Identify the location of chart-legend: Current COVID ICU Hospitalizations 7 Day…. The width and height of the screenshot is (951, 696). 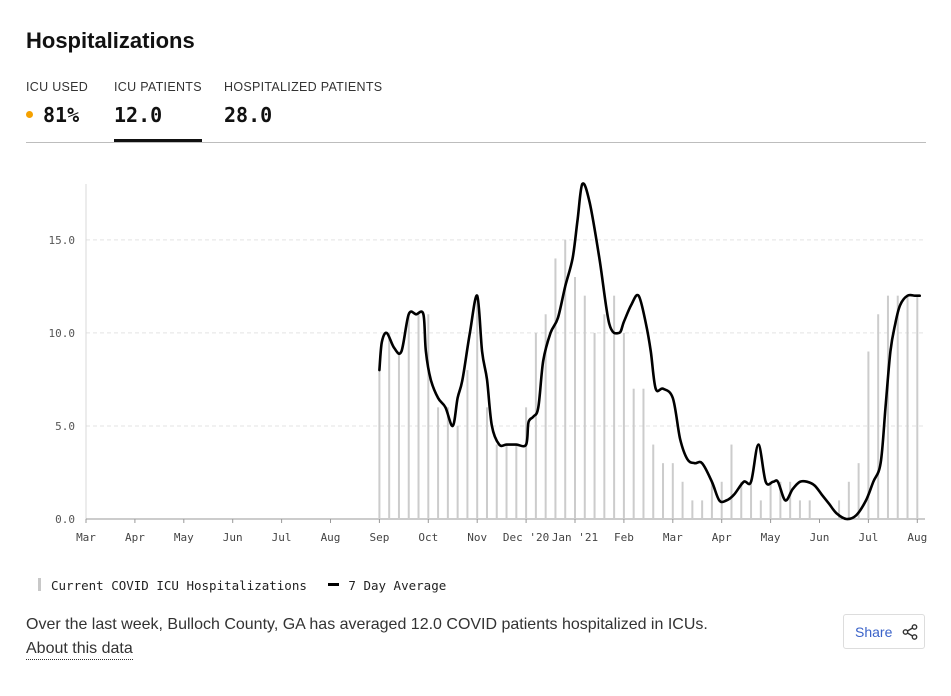
(249, 585).